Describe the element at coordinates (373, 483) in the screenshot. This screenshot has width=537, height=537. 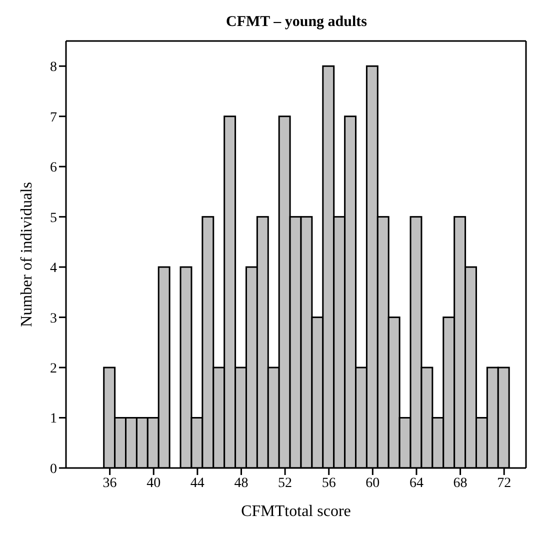
I see `x-tick-label: 60` at that location.